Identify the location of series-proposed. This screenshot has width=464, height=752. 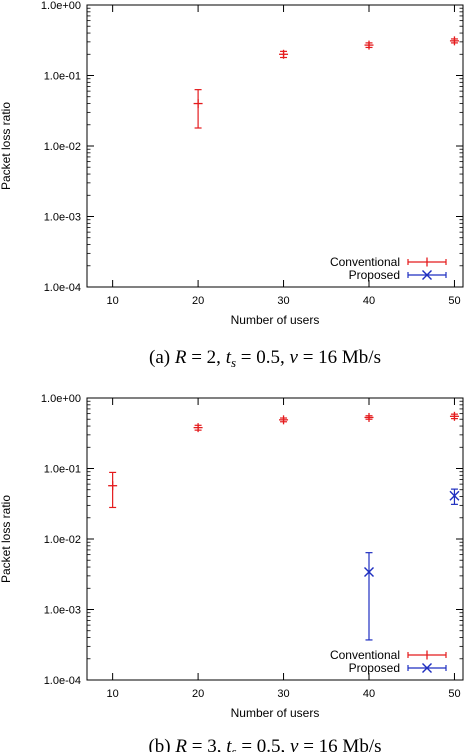
(412, 564).